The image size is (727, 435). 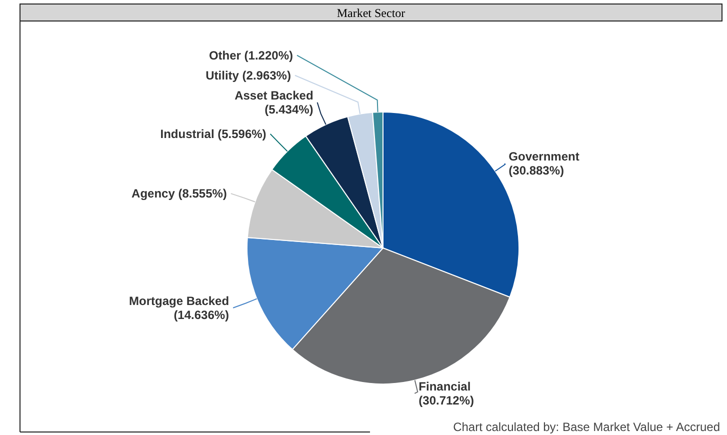 I want to click on slice-label: Other (1.220%), so click(x=250, y=55).